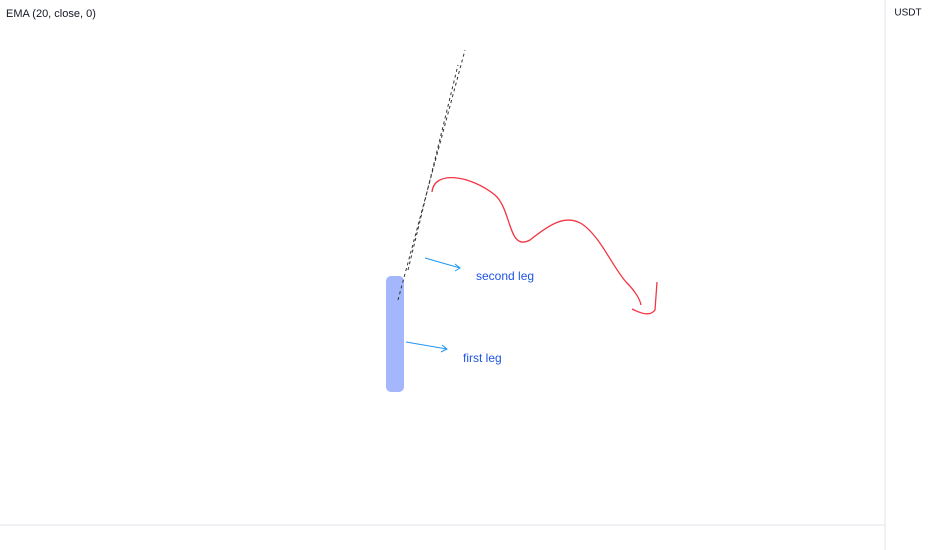 Image resolution: width=932 pixels, height=550 pixels. I want to click on highlight, so click(395, 334).